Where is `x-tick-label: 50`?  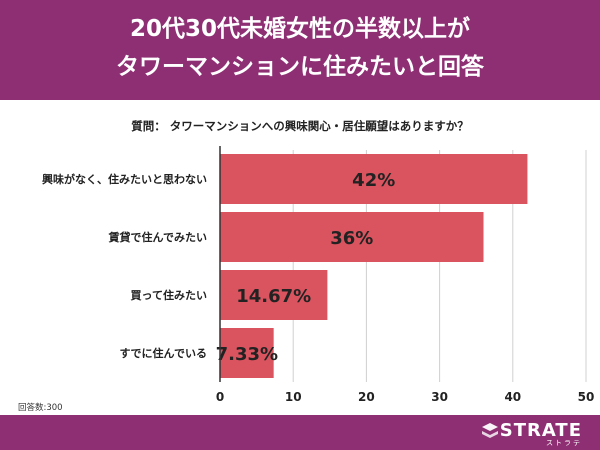 x-tick-label: 50 is located at coordinates (586, 397).